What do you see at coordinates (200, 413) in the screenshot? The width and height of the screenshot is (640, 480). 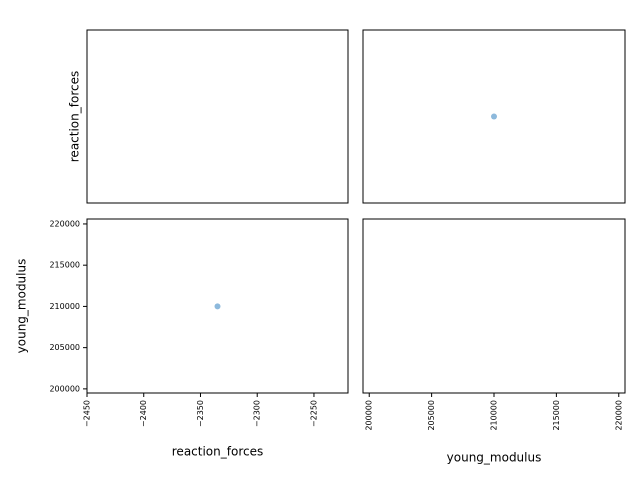 I see `x-tick-label: −2350` at bounding box center [200, 413].